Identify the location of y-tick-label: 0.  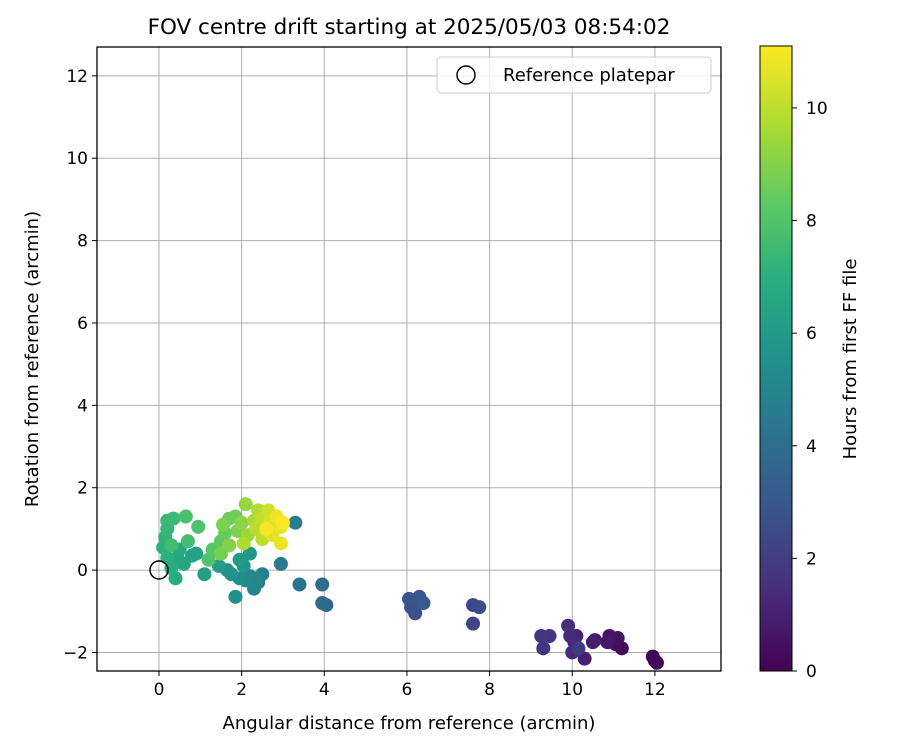
(82, 571).